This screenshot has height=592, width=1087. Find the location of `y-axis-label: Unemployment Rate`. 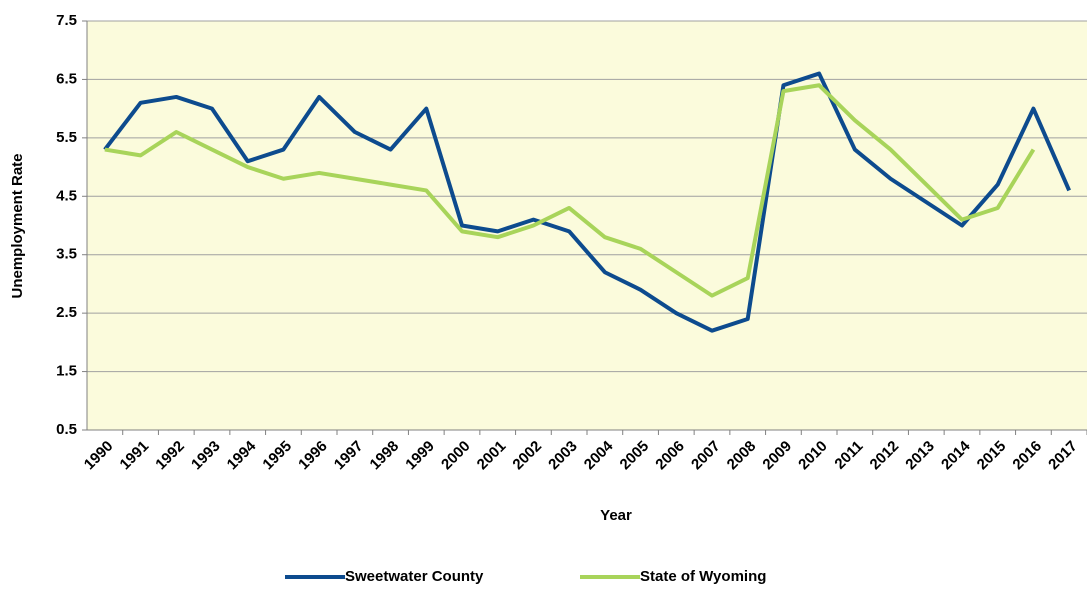

y-axis-label: Unemployment Rate is located at coordinates (17, 225).